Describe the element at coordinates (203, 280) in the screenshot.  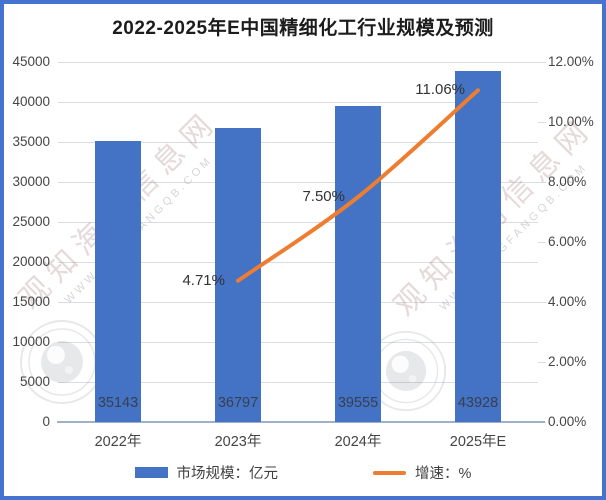
I see `line-value-label: 4.71%` at that location.